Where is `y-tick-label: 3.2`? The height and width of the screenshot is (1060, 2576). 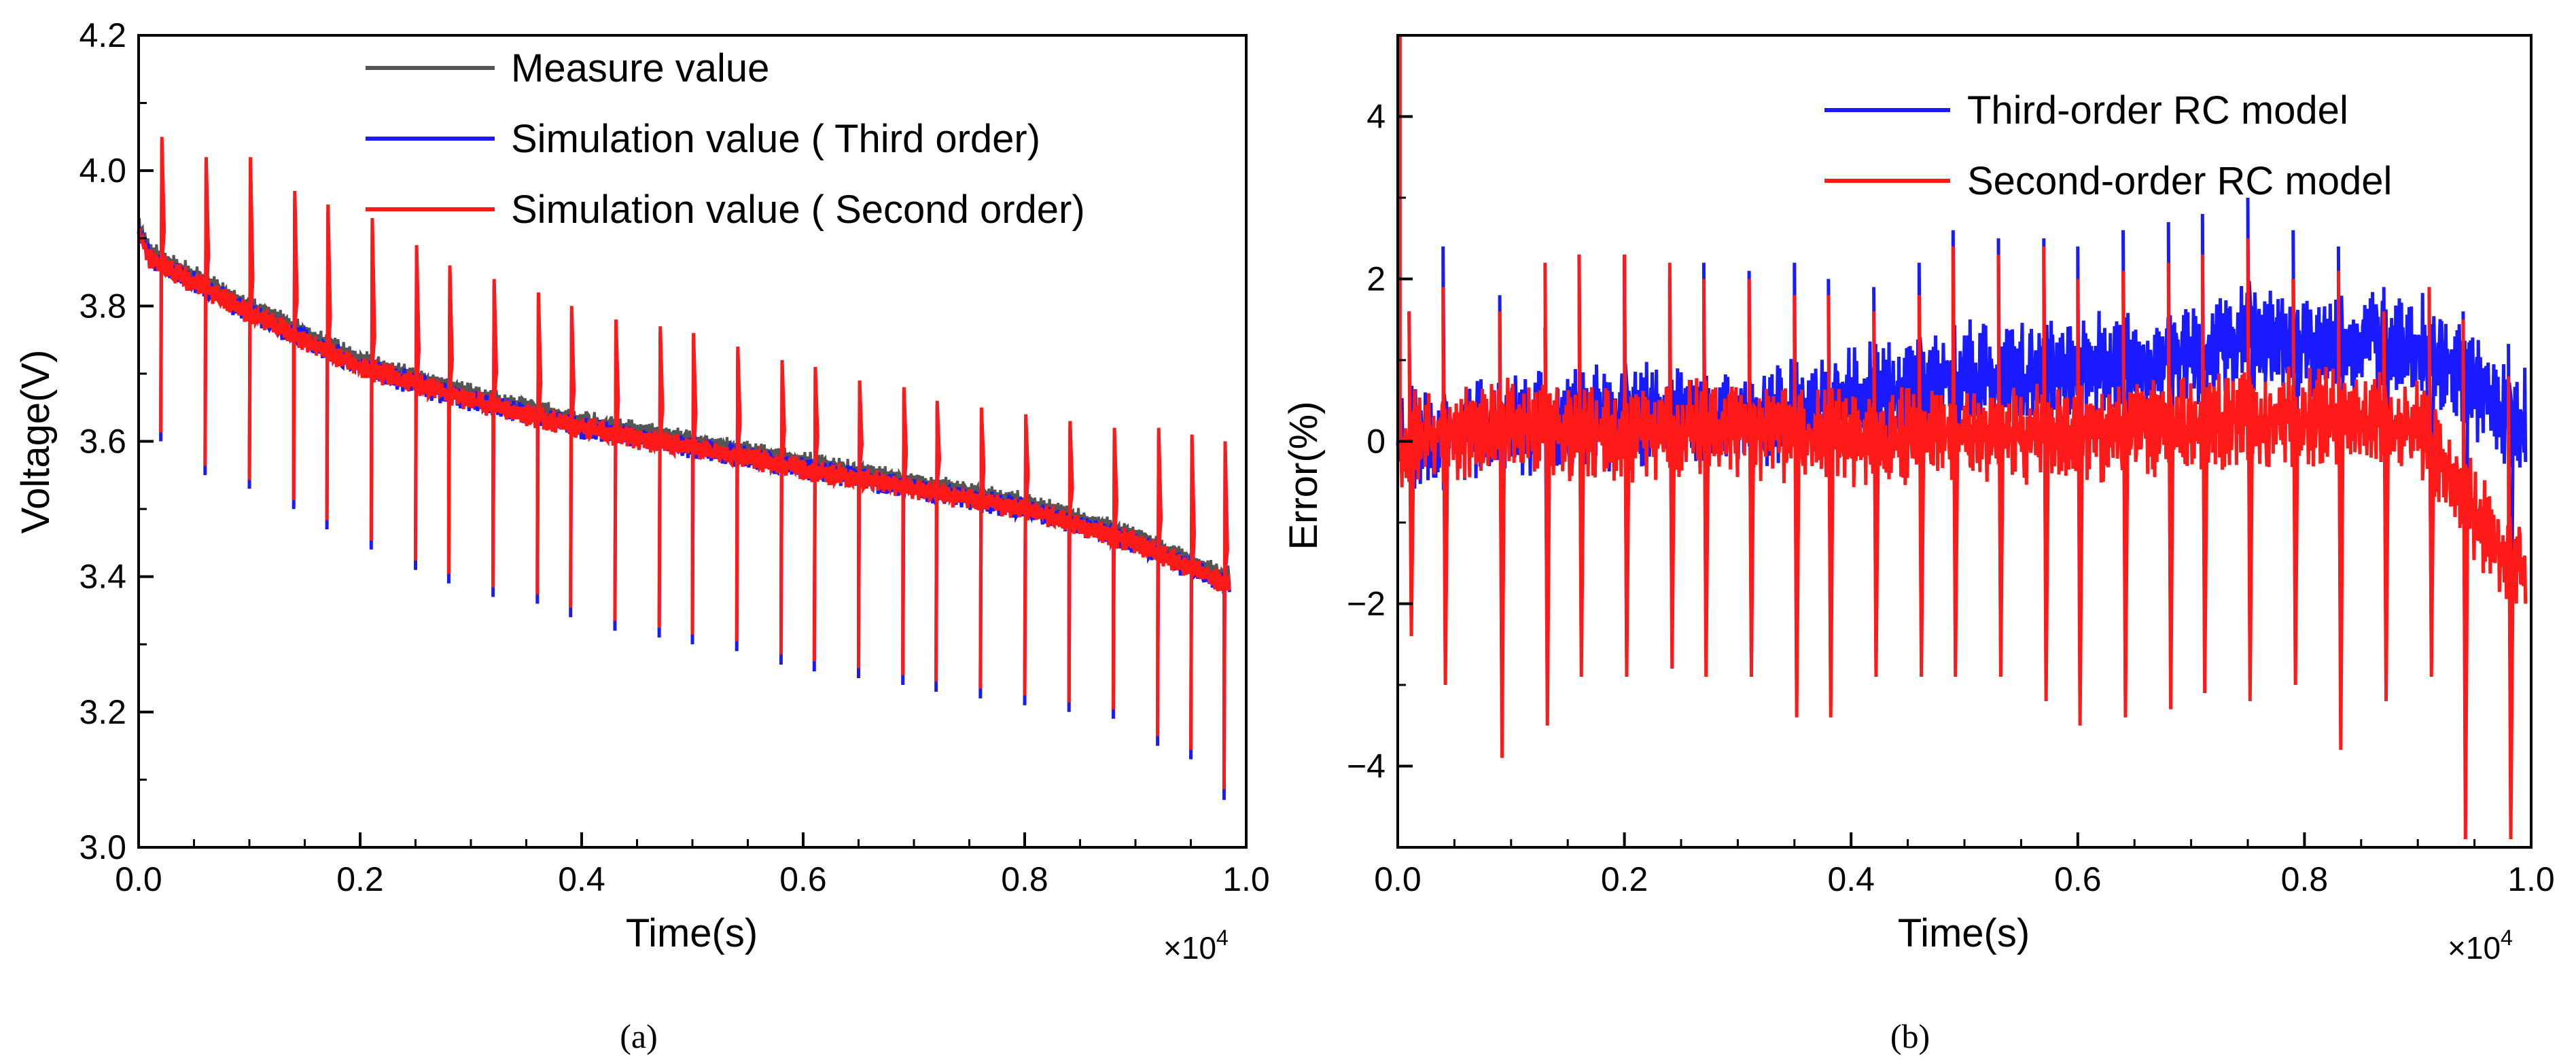 y-tick-label: 3.2 is located at coordinates (102, 712).